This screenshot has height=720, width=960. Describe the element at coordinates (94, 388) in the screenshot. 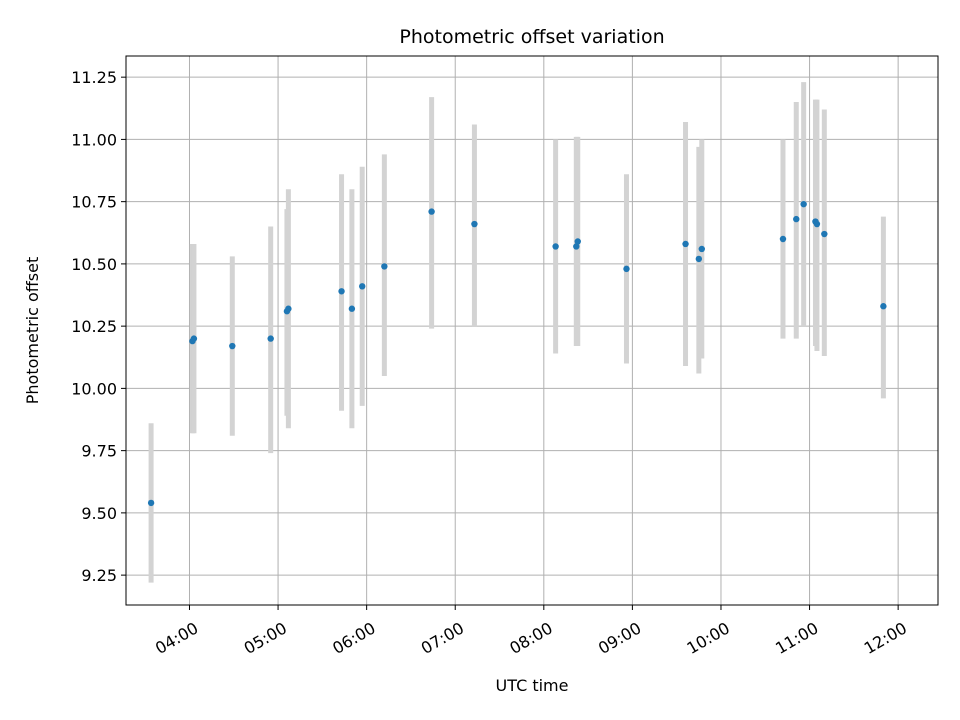

I see `y-tick-label: 10.00` at that location.